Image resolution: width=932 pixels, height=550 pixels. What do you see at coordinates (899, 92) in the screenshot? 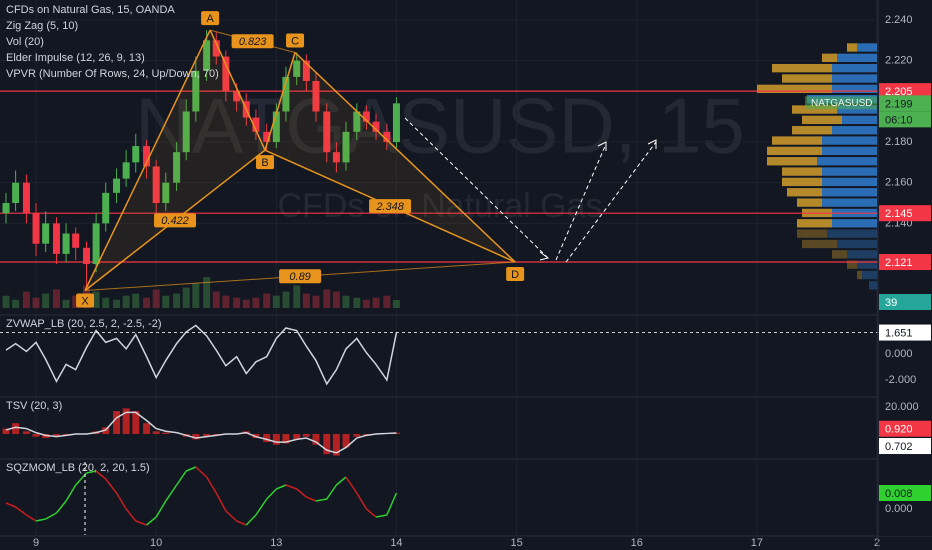
I see `level-label: 2.205` at bounding box center [899, 92].